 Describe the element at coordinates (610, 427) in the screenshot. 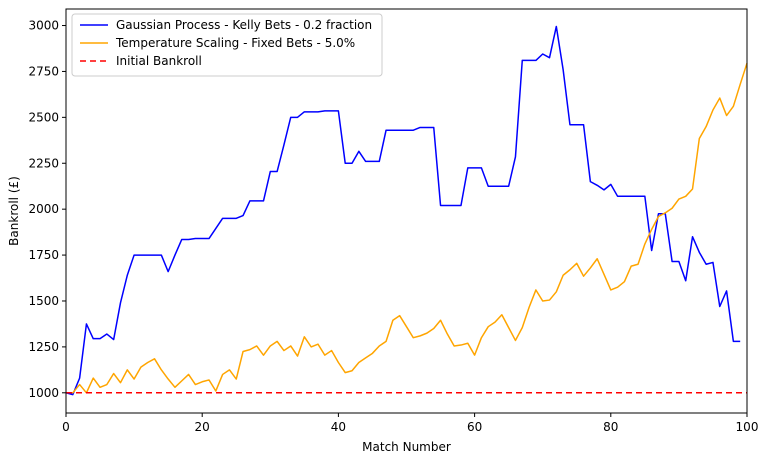

I see `x-tick-label: 80` at that location.